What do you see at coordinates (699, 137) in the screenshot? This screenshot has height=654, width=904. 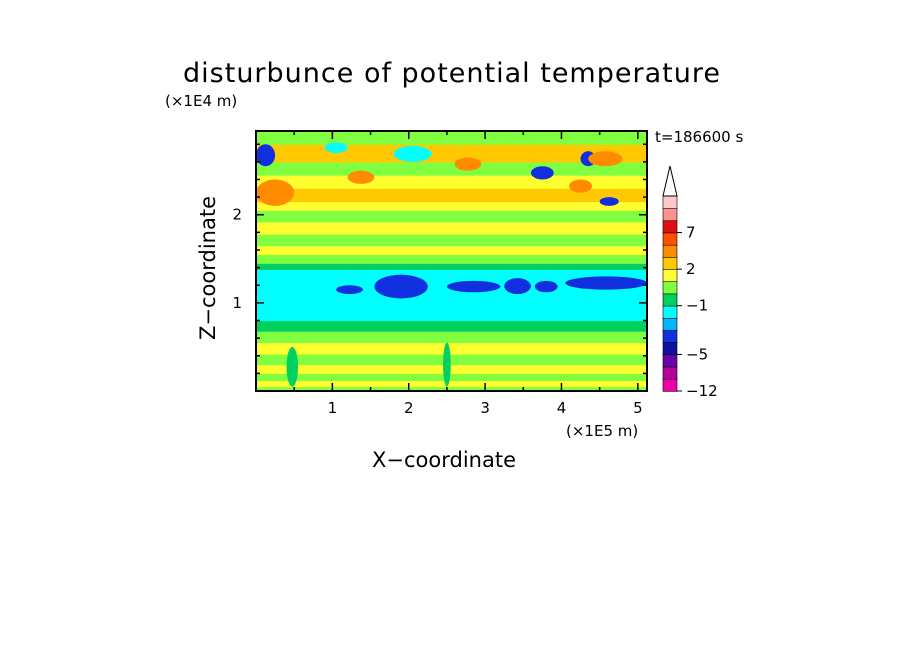 I see `time-label: t=186600 s` at bounding box center [699, 137].